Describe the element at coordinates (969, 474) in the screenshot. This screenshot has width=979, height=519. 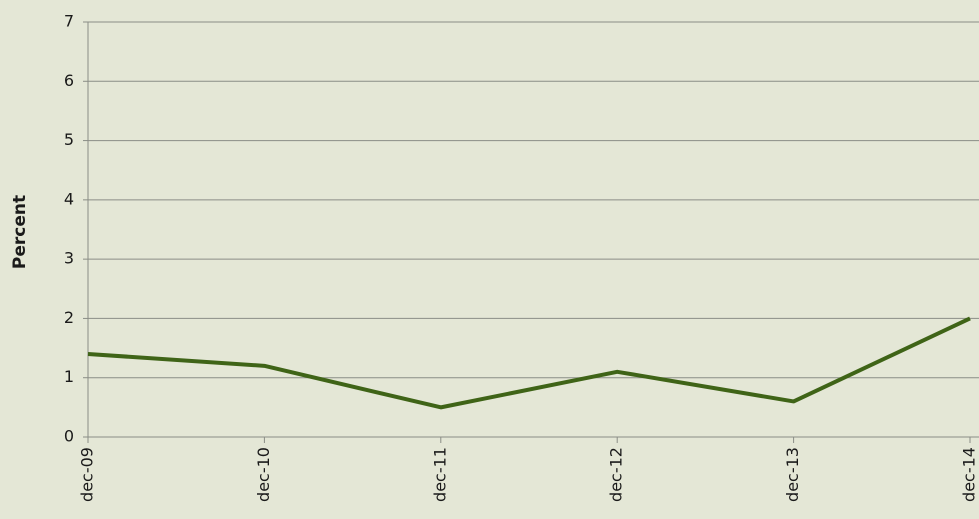
I see `x-tick-label: dec-14` at that location.